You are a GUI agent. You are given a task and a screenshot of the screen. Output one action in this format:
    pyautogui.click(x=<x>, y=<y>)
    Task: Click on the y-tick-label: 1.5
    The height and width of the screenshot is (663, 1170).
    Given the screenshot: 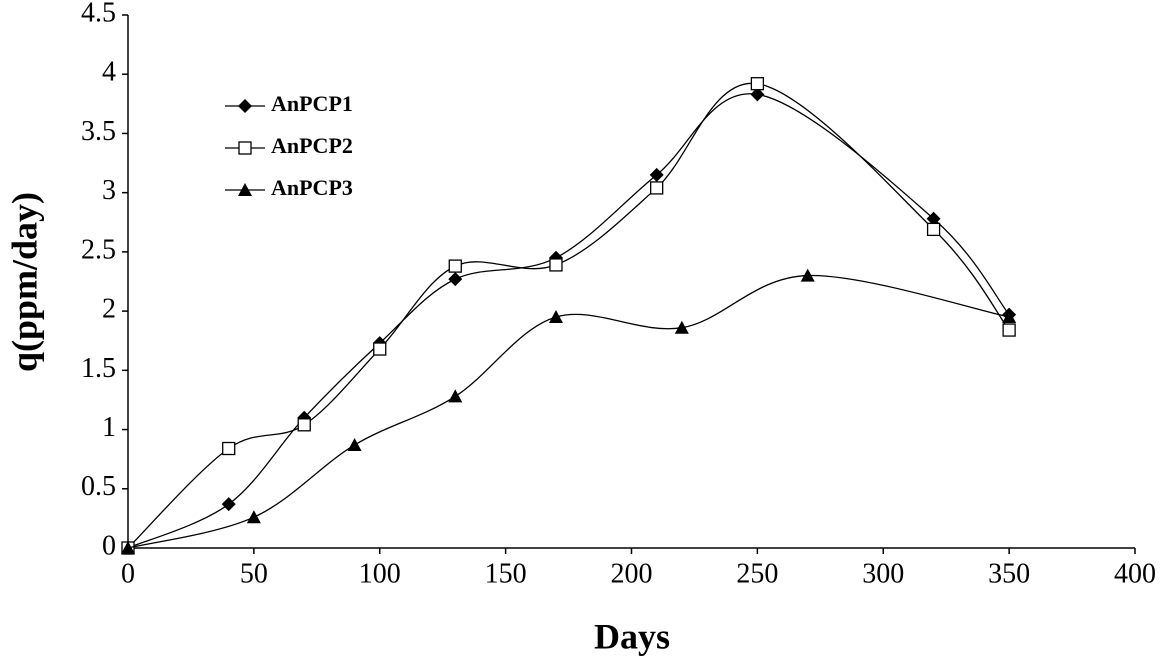 What is the action you would take?
    pyautogui.click(x=98, y=368)
    